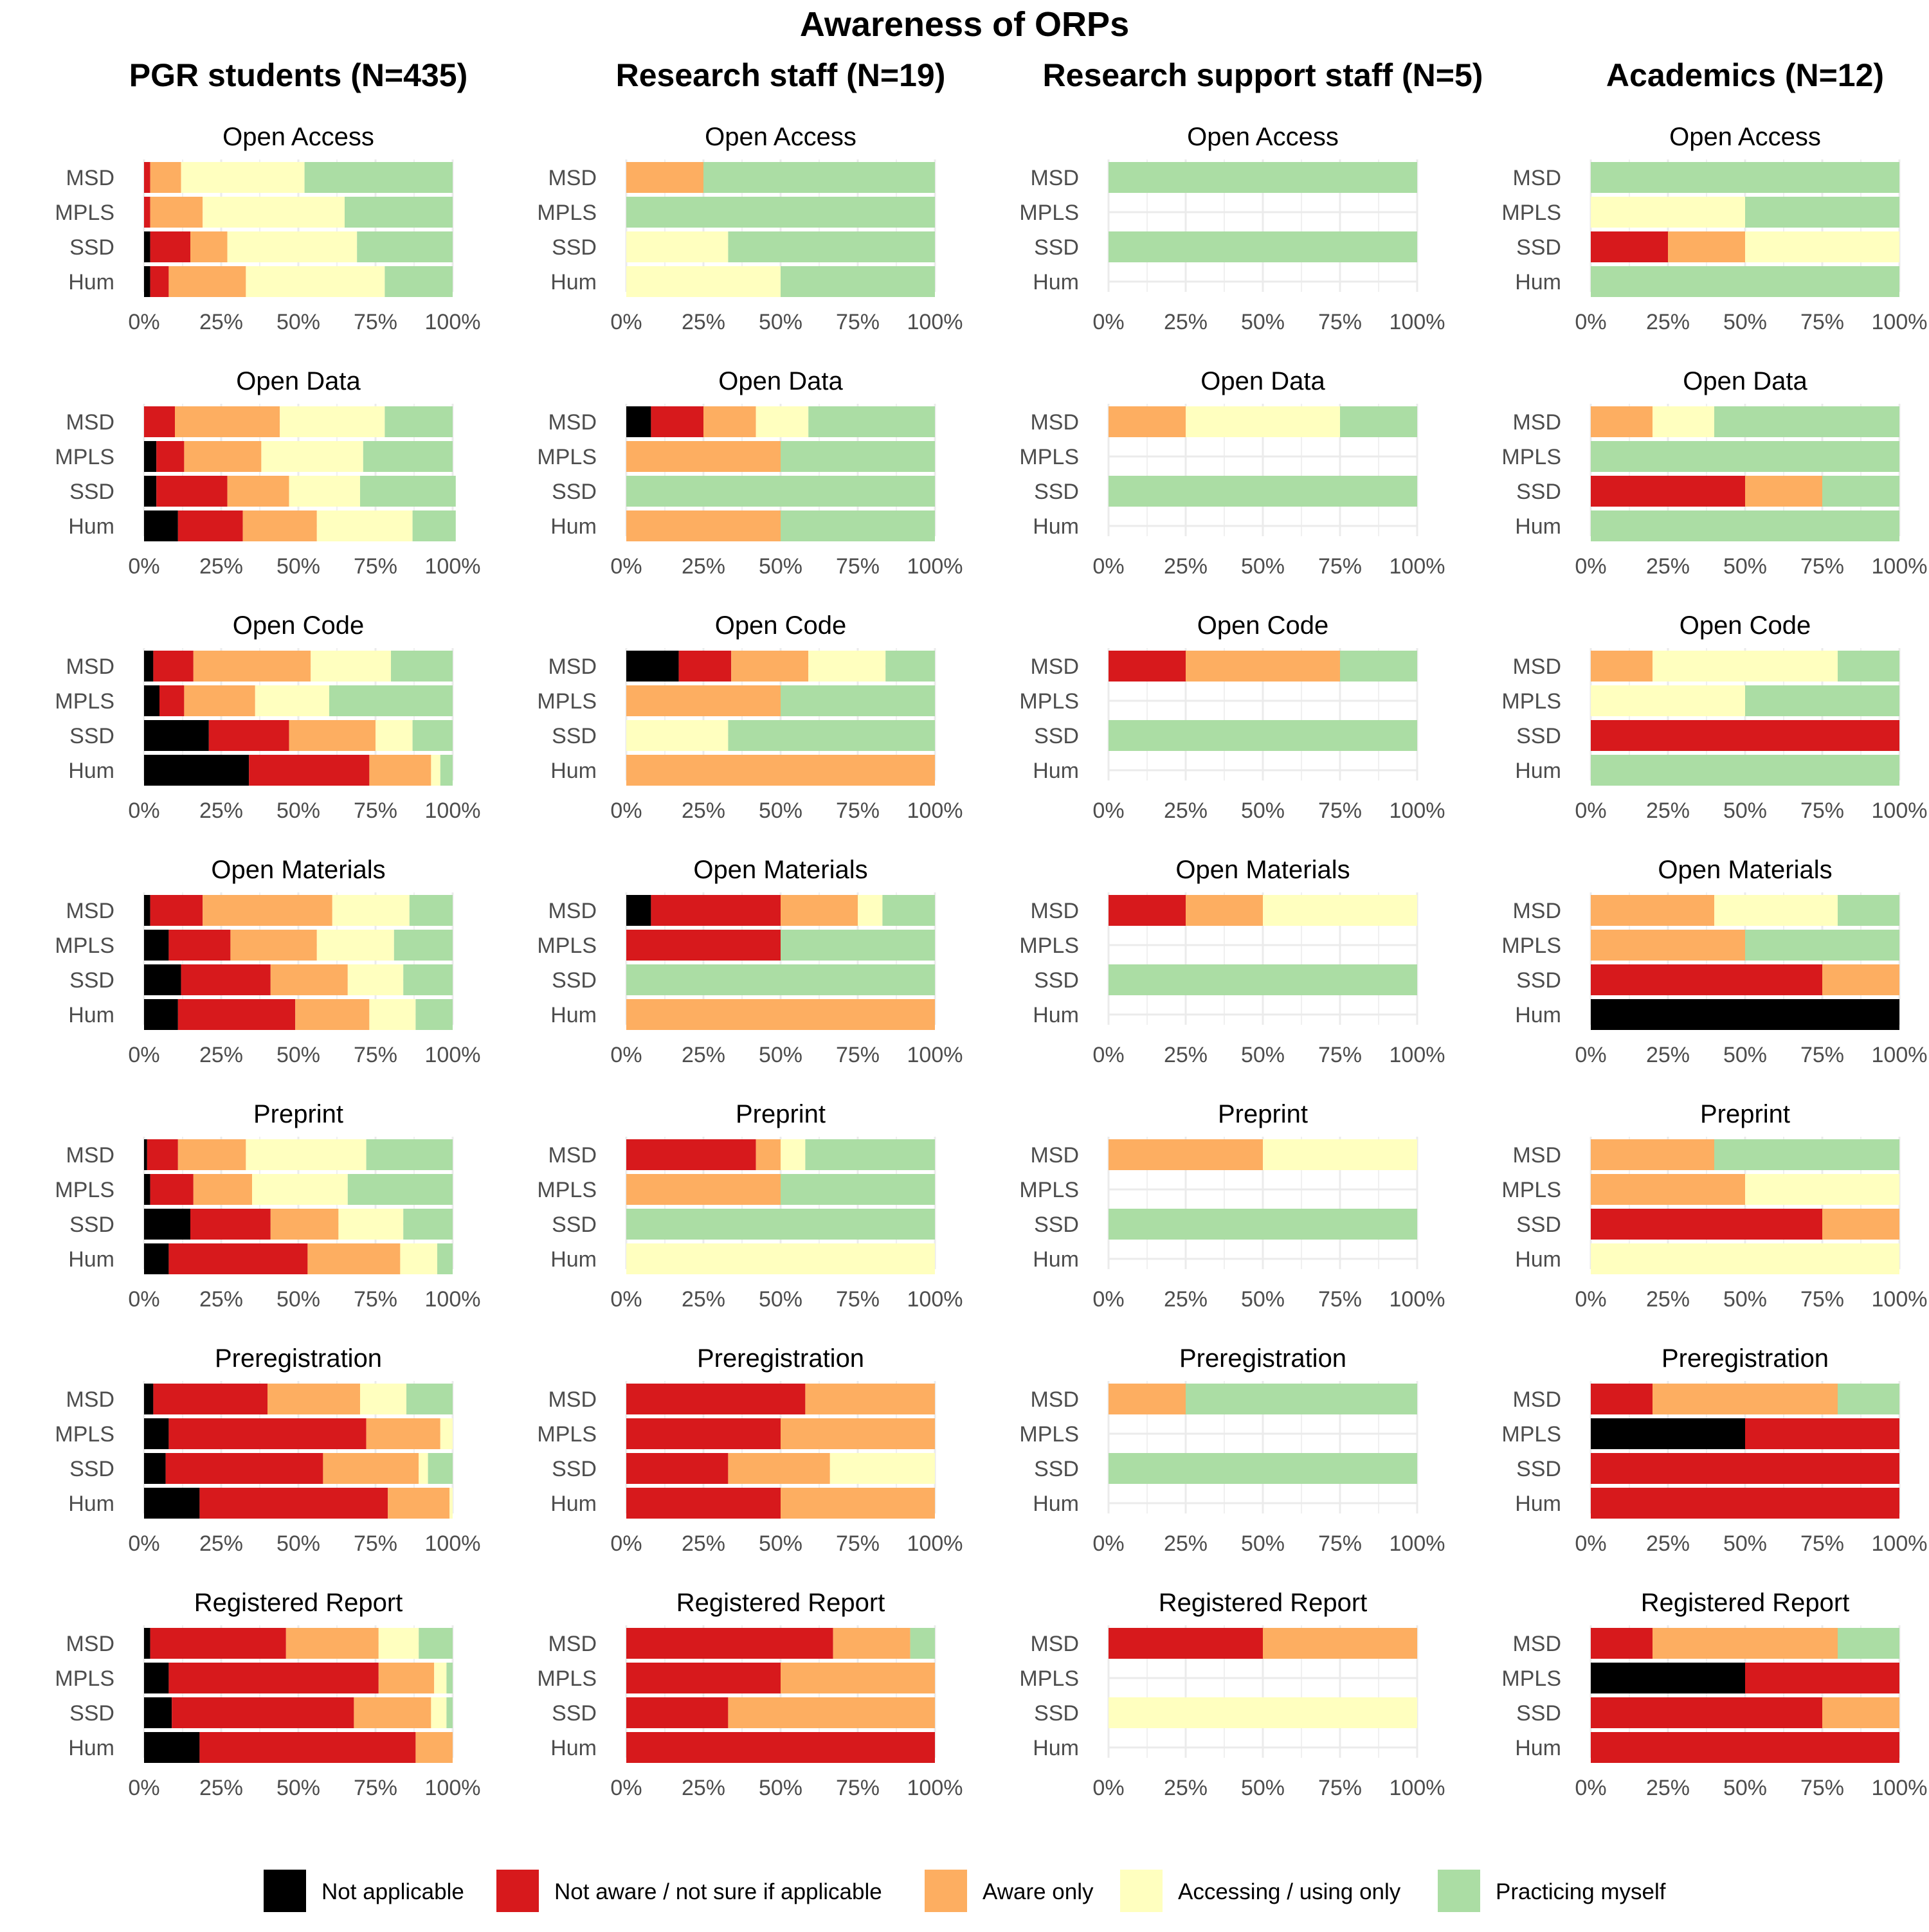  I want to click on legend-item-4: Accessing / using only, so click(1260, 1891).